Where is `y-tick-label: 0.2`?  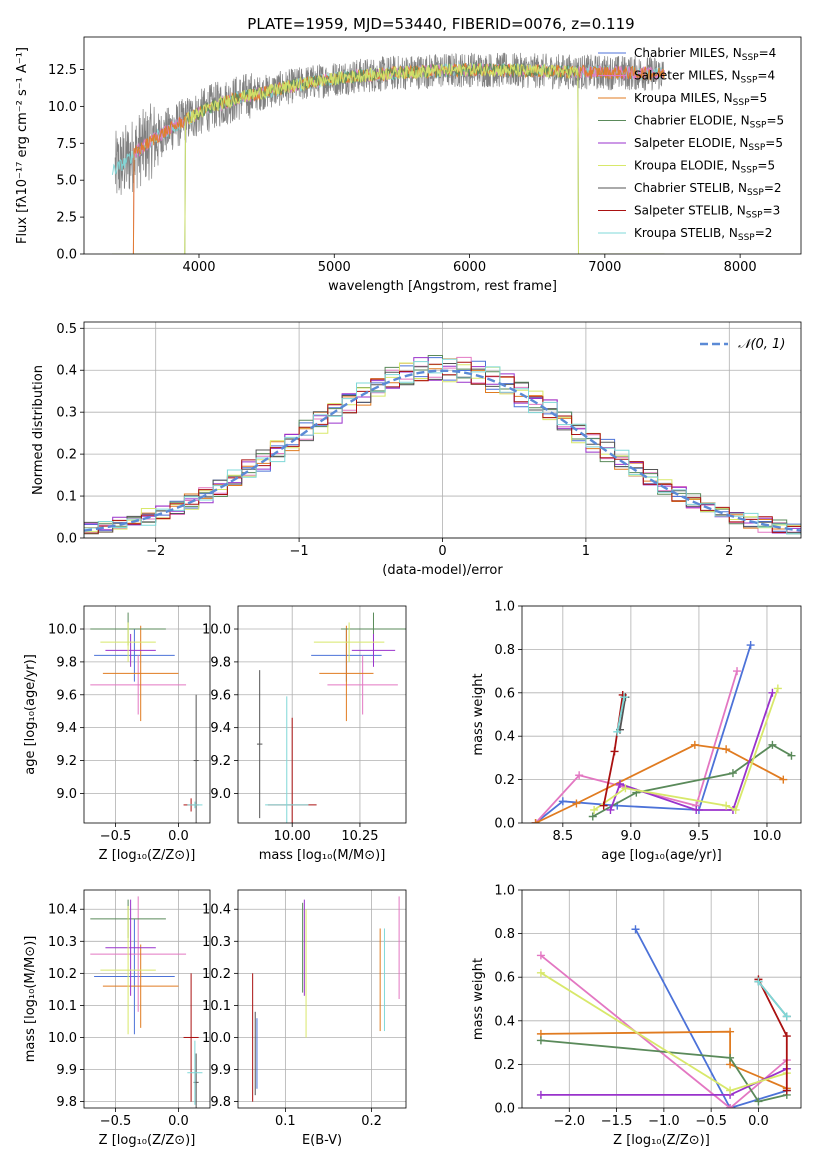 y-tick-label: 0.2 is located at coordinates (66, 455).